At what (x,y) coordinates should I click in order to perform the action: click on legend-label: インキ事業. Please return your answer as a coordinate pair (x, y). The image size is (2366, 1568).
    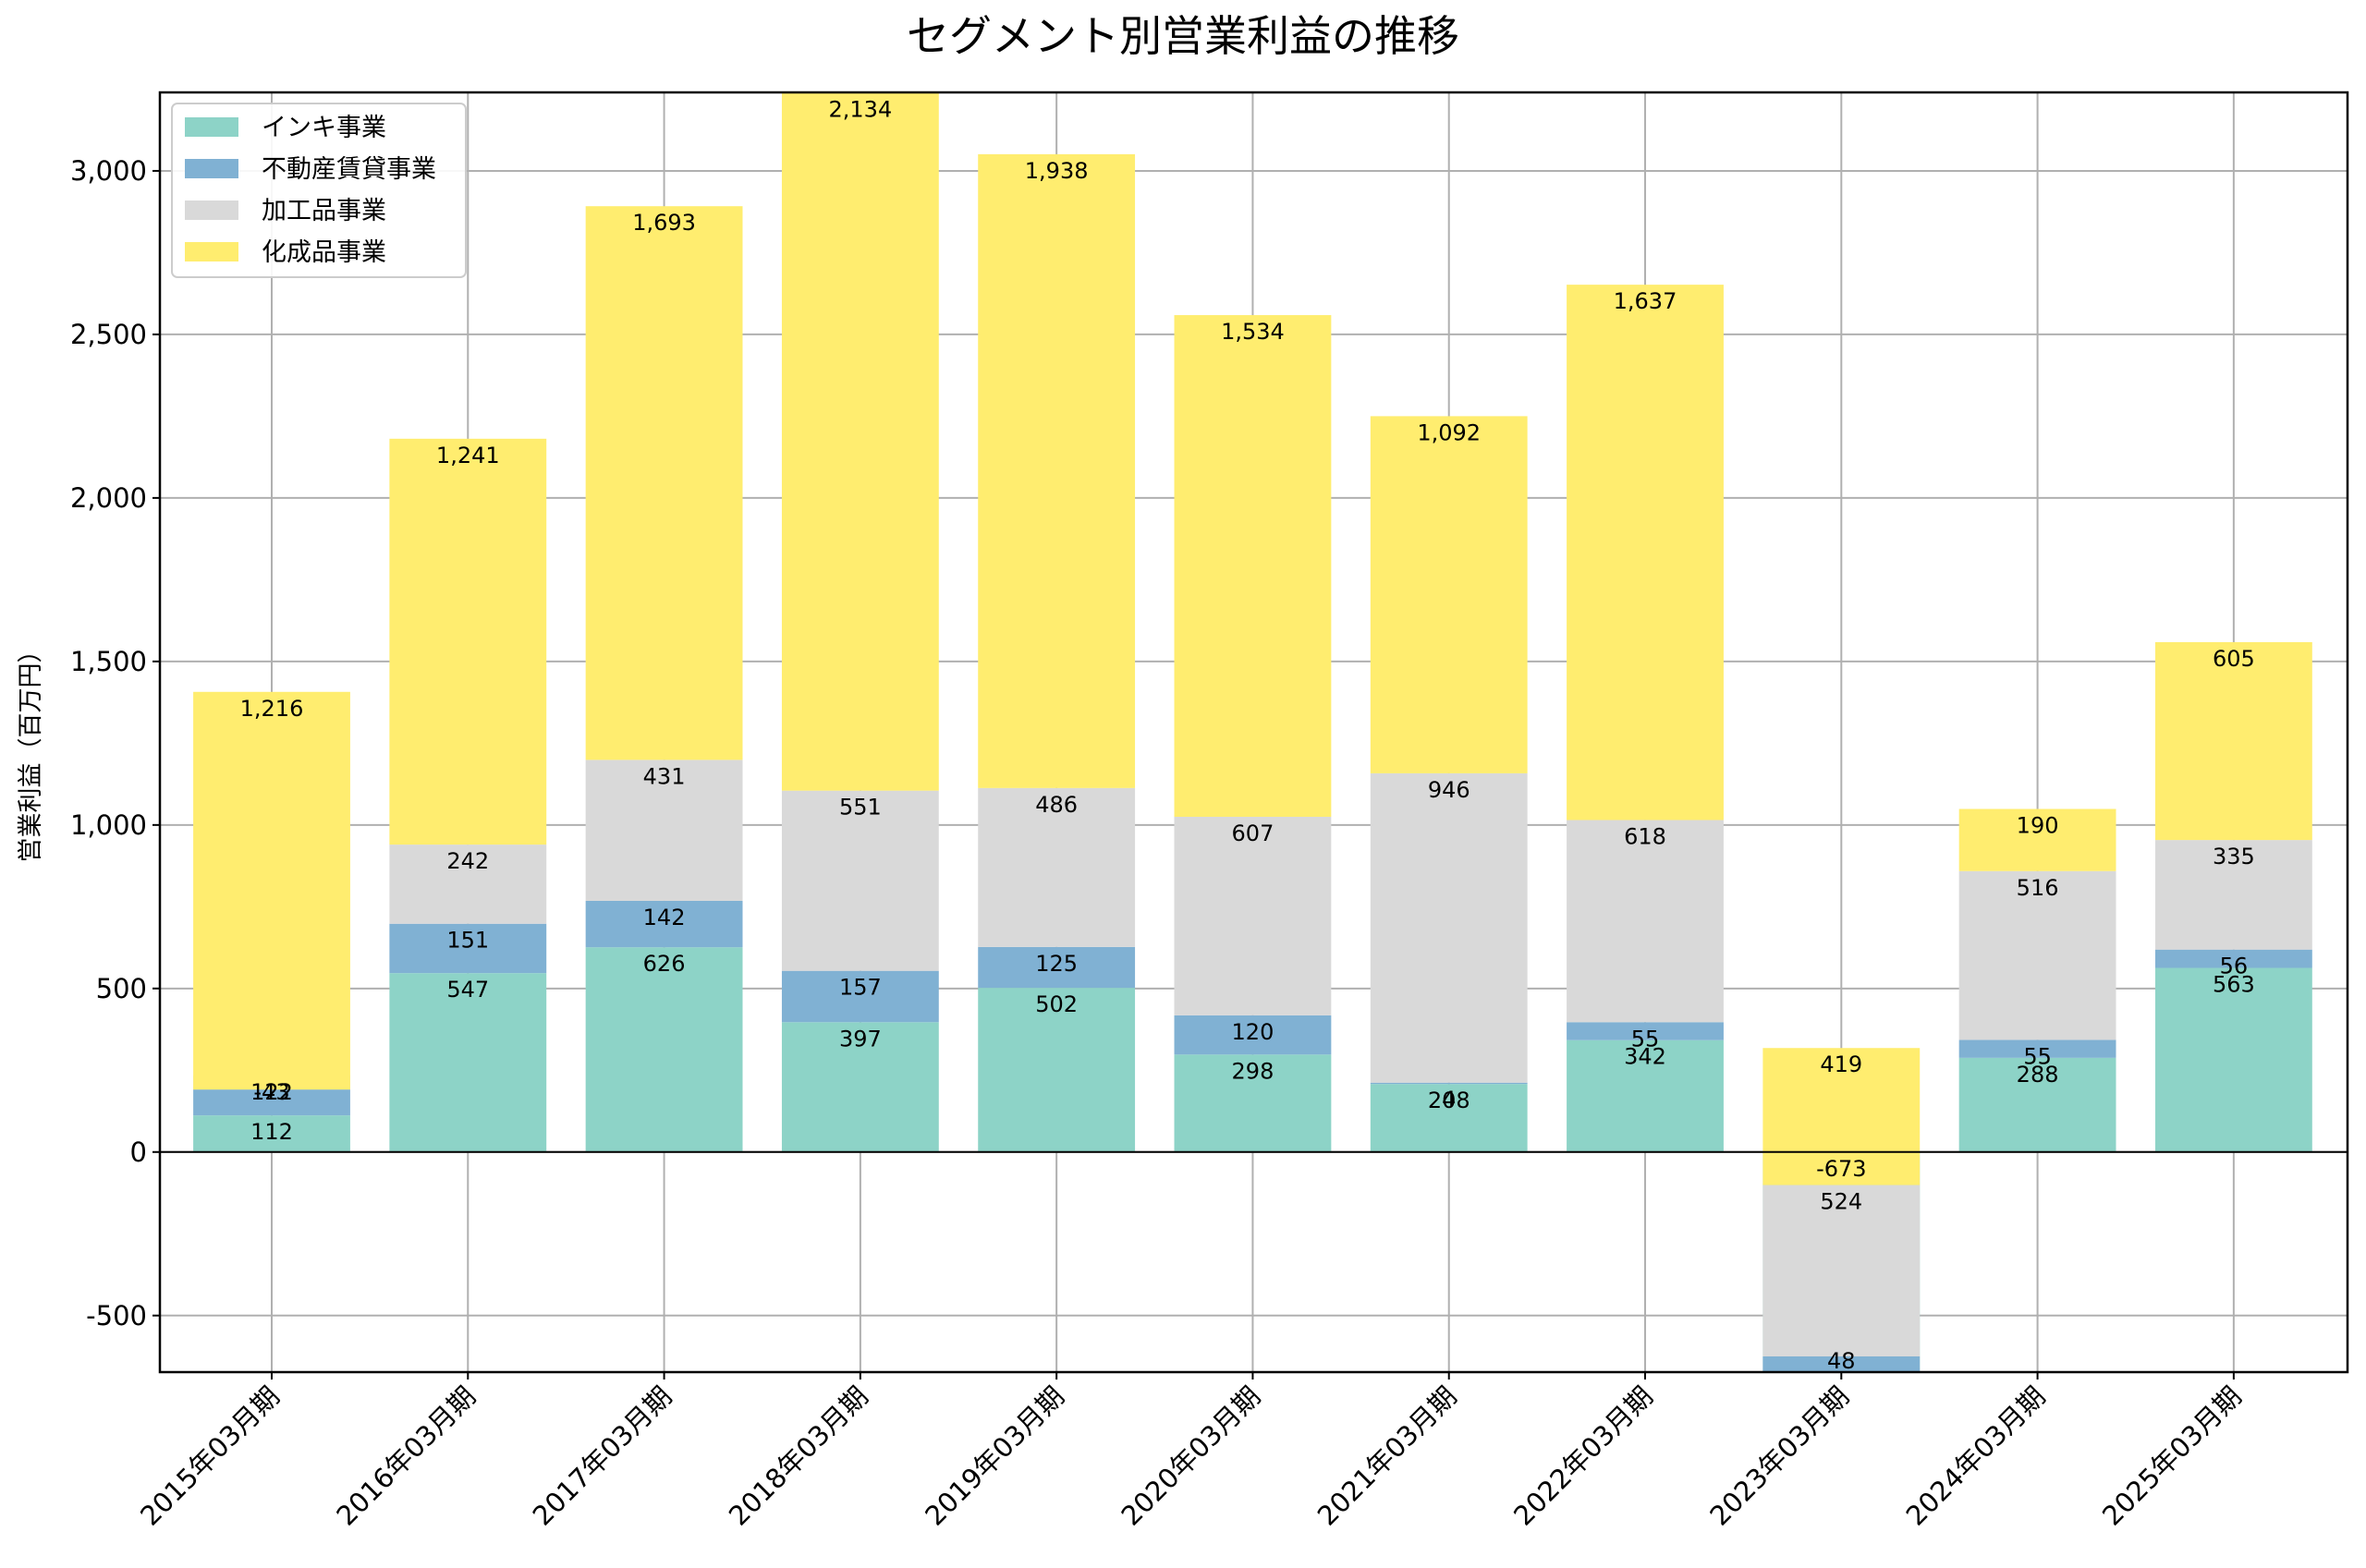
    Looking at the image, I should click on (324, 128).